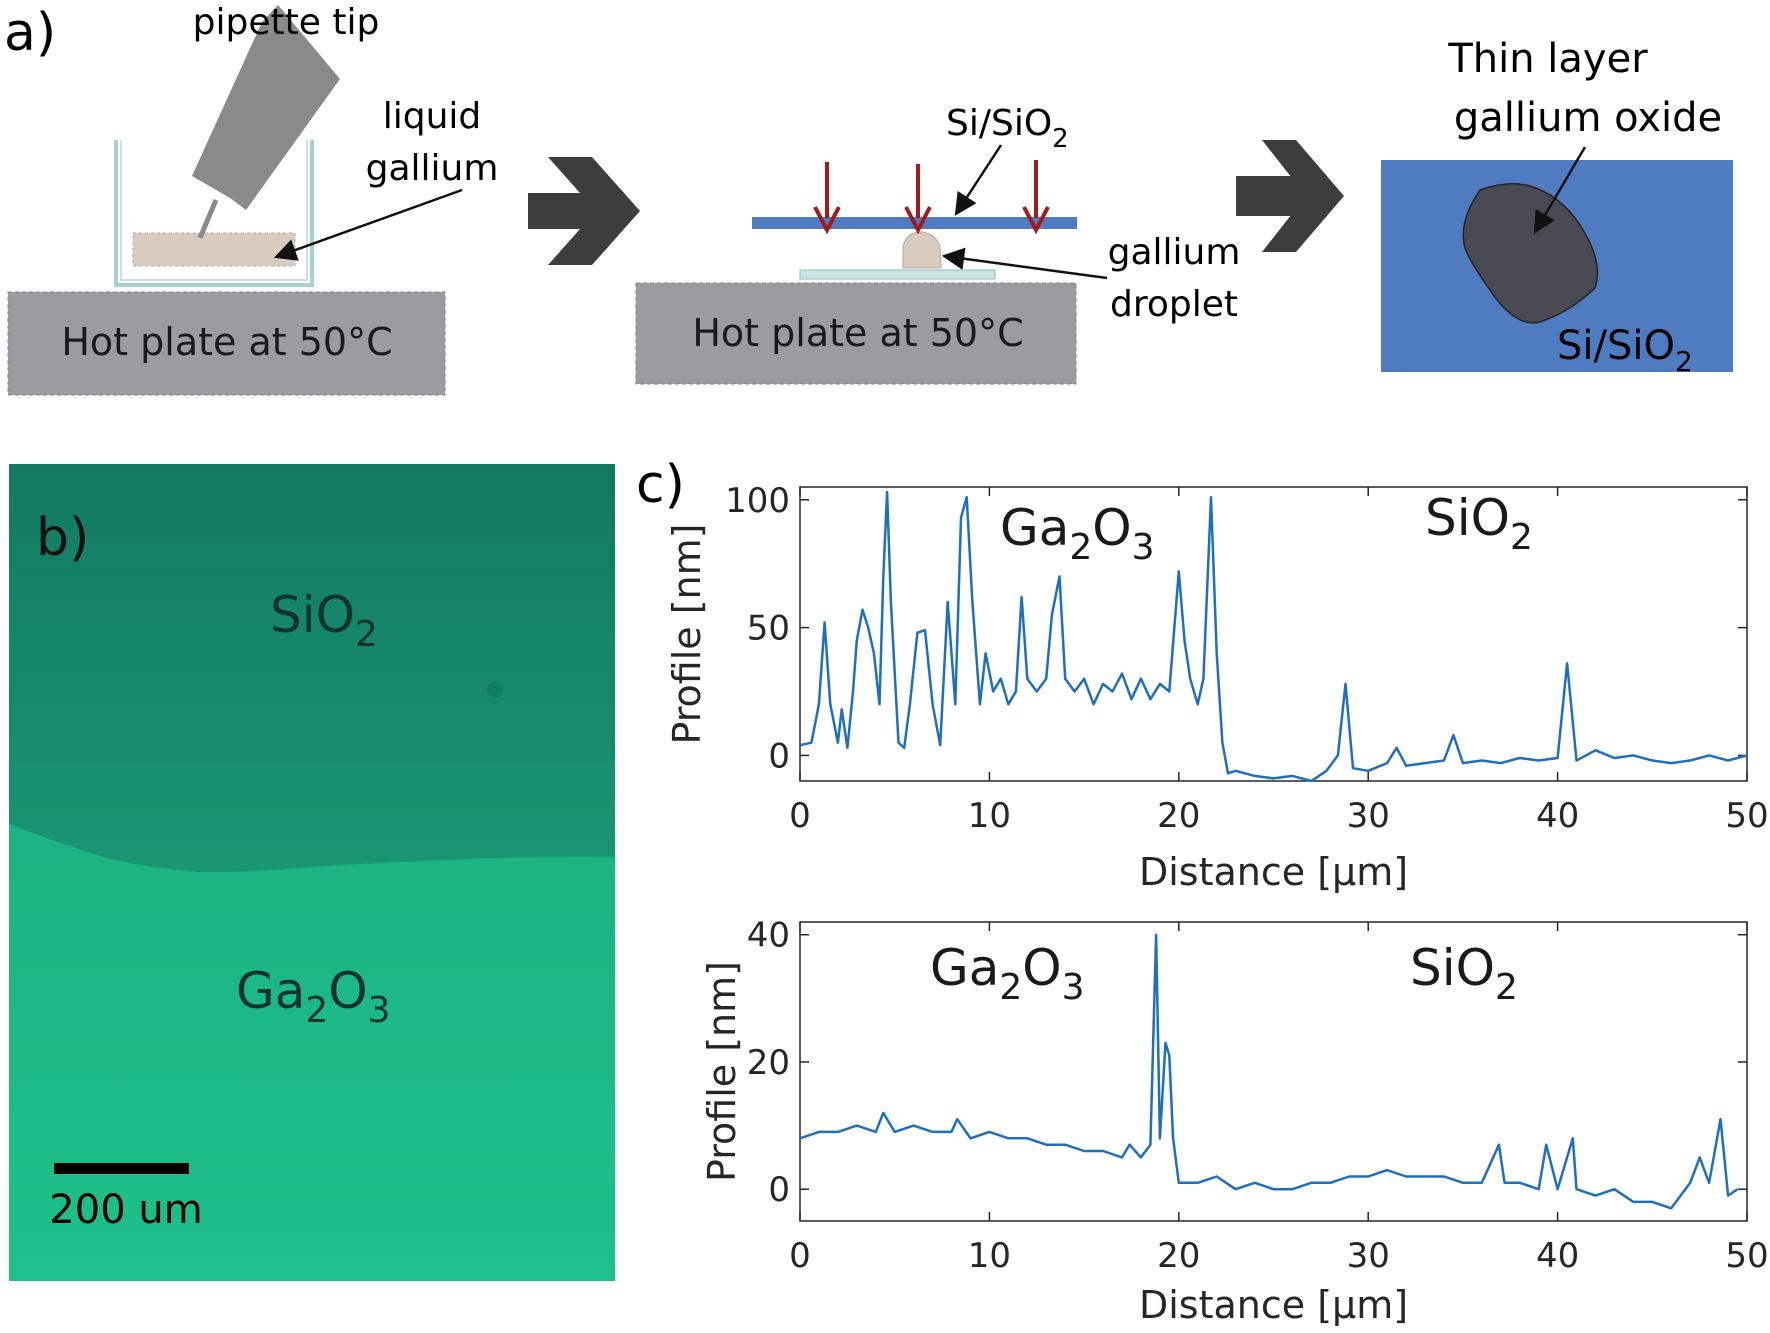 The image size is (1770, 1333). Describe the element at coordinates (324, 620) in the screenshot. I see `sio2-region-label: SiO2` at that location.